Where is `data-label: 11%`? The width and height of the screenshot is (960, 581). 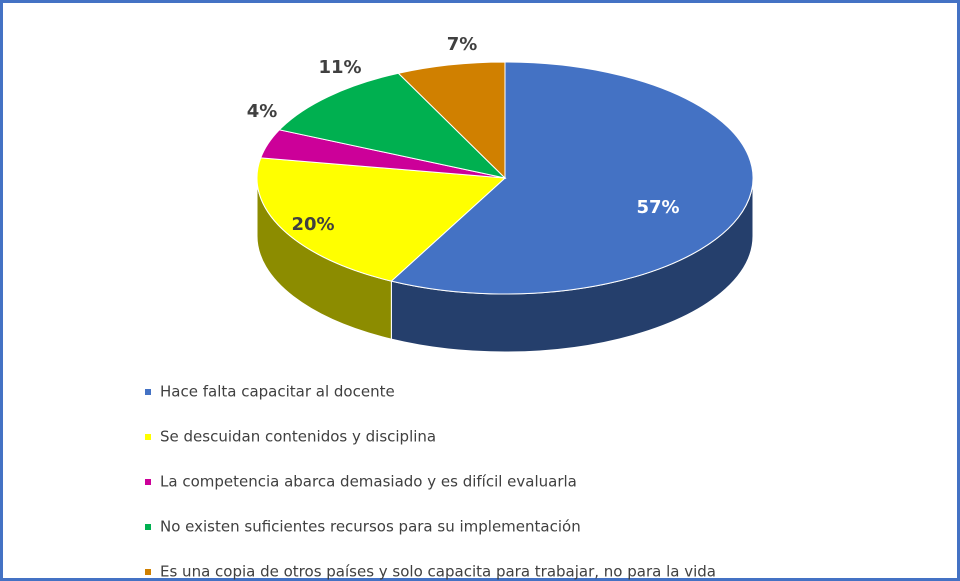 data-label: 11% is located at coordinates (339, 67).